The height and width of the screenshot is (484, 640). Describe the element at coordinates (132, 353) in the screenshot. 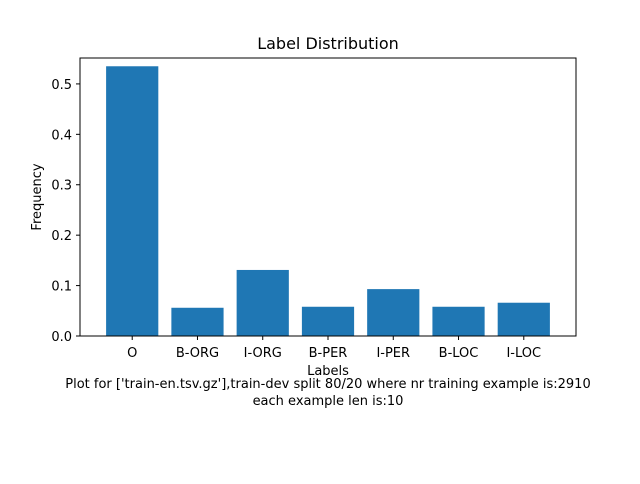

I see `x-tick-label: O` at that location.